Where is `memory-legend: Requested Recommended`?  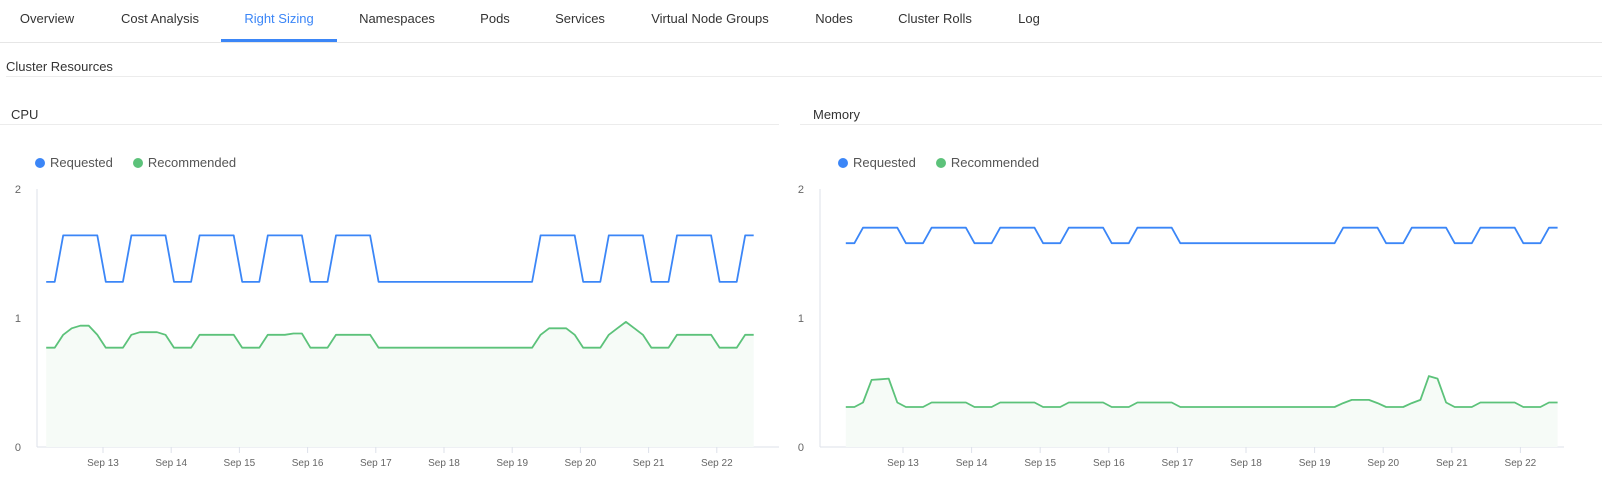
memory-legend: Requested Recommended is located at coordinates (948, 162).